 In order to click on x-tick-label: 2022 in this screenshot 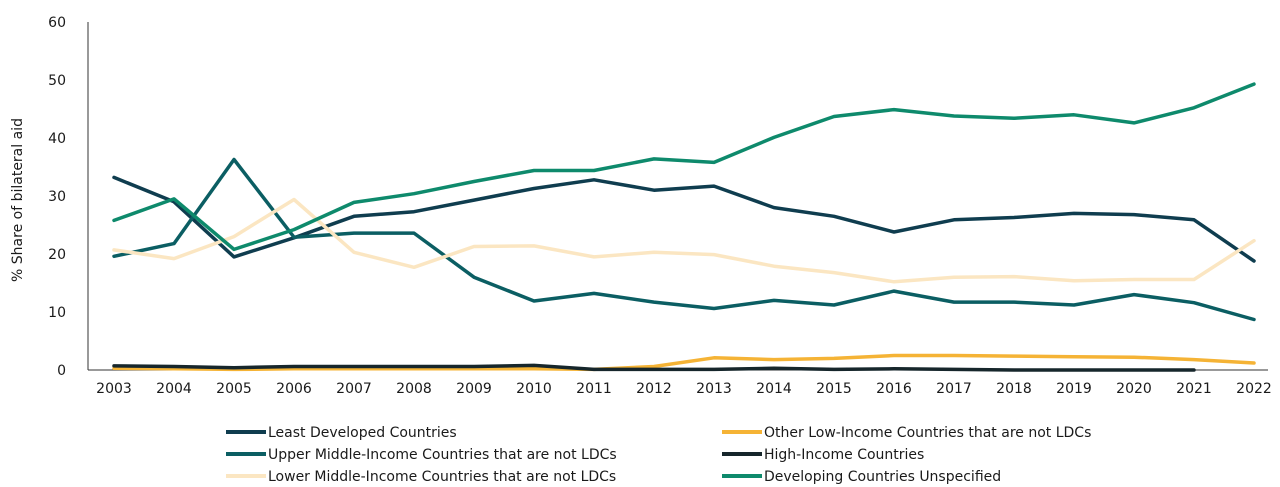, I will do `click(1254, 389)`.